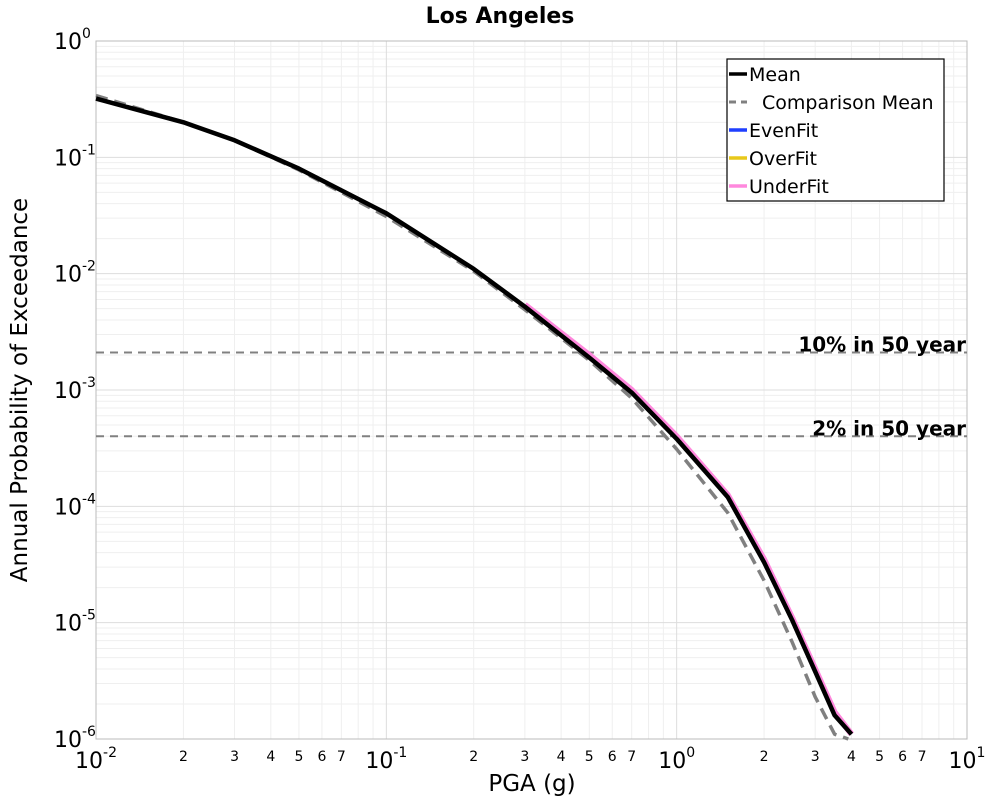  I want to click on x-tick-label-exponent: 1, so click(981, 753).